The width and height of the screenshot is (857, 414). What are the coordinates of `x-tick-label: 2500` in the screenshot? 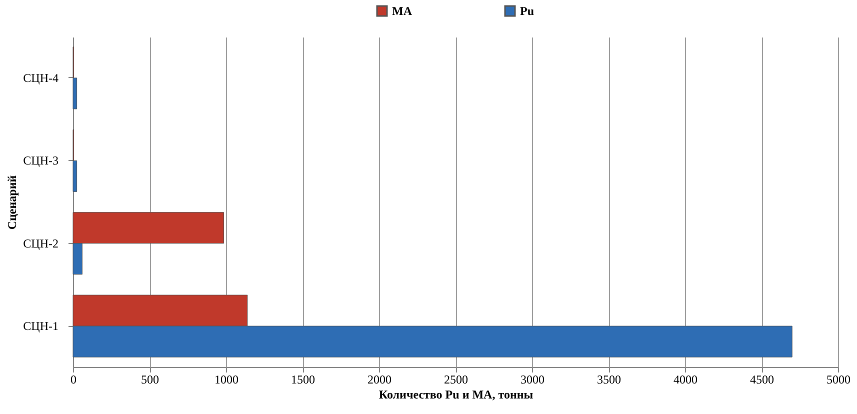 It's located at (456, 379).